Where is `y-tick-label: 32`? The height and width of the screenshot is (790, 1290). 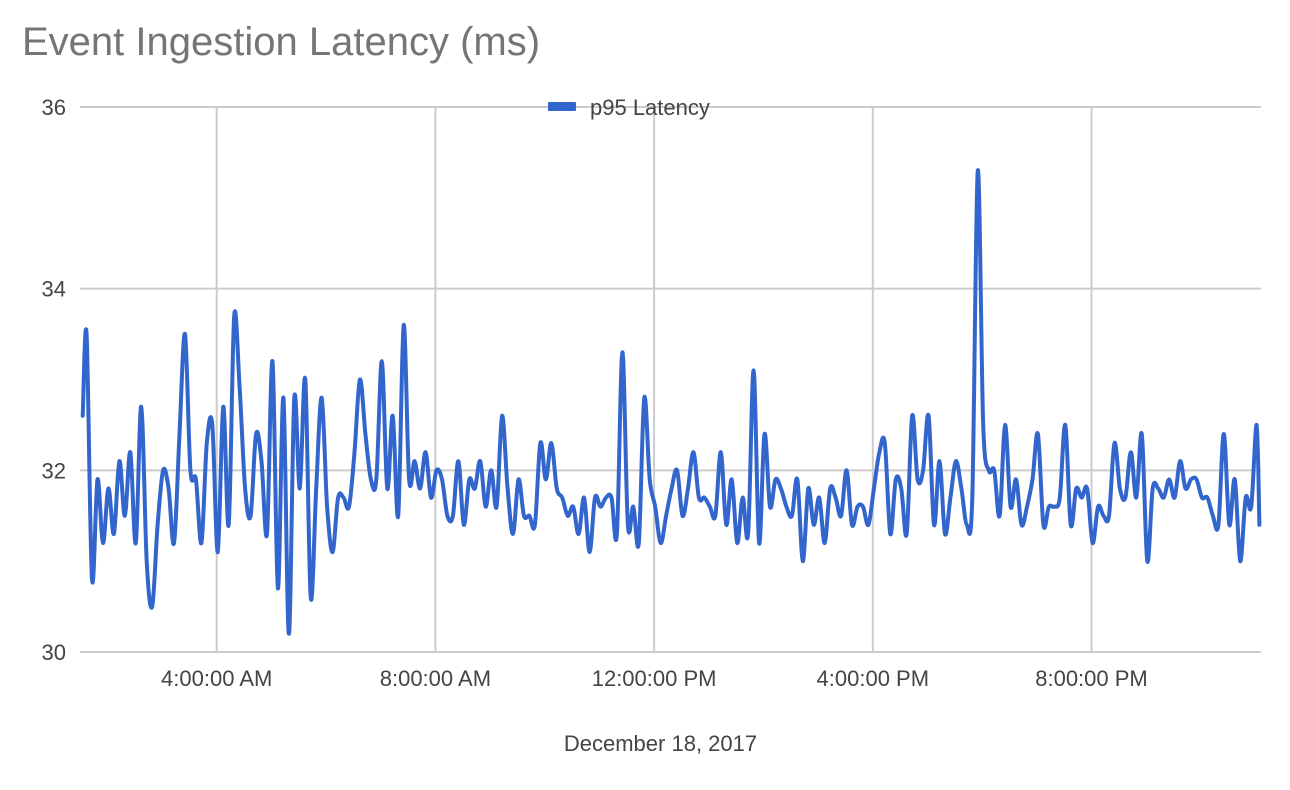 y-tick-label: 32 is located at coordinates (54, 470).